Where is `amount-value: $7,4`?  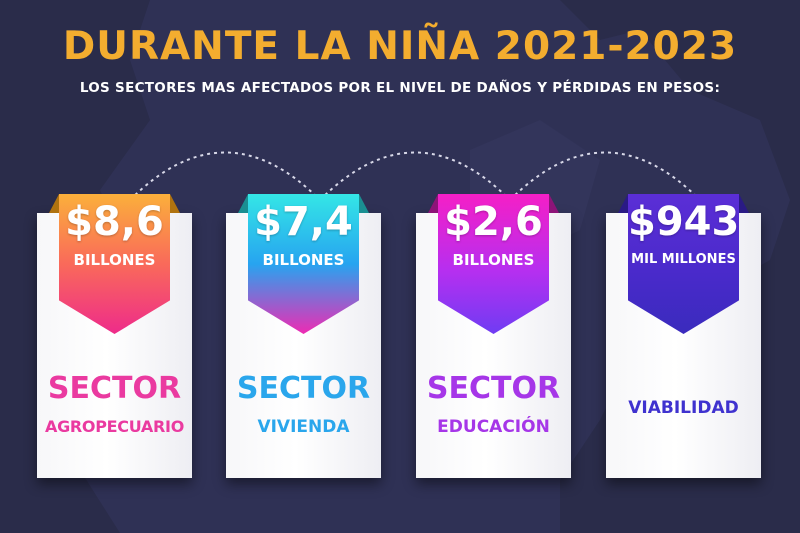
amount-value: $7,4 is located at coordinates (303, 222).